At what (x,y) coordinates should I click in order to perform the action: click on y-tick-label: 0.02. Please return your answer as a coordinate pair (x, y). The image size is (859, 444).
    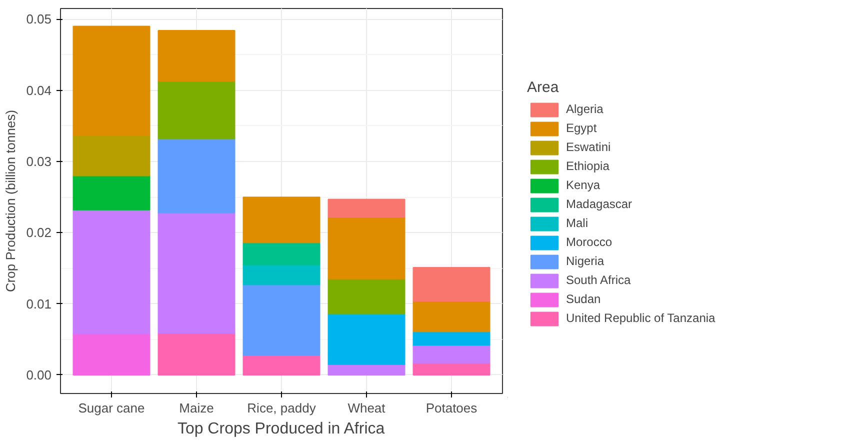
    Looking at the image, I should click on (39, 232).